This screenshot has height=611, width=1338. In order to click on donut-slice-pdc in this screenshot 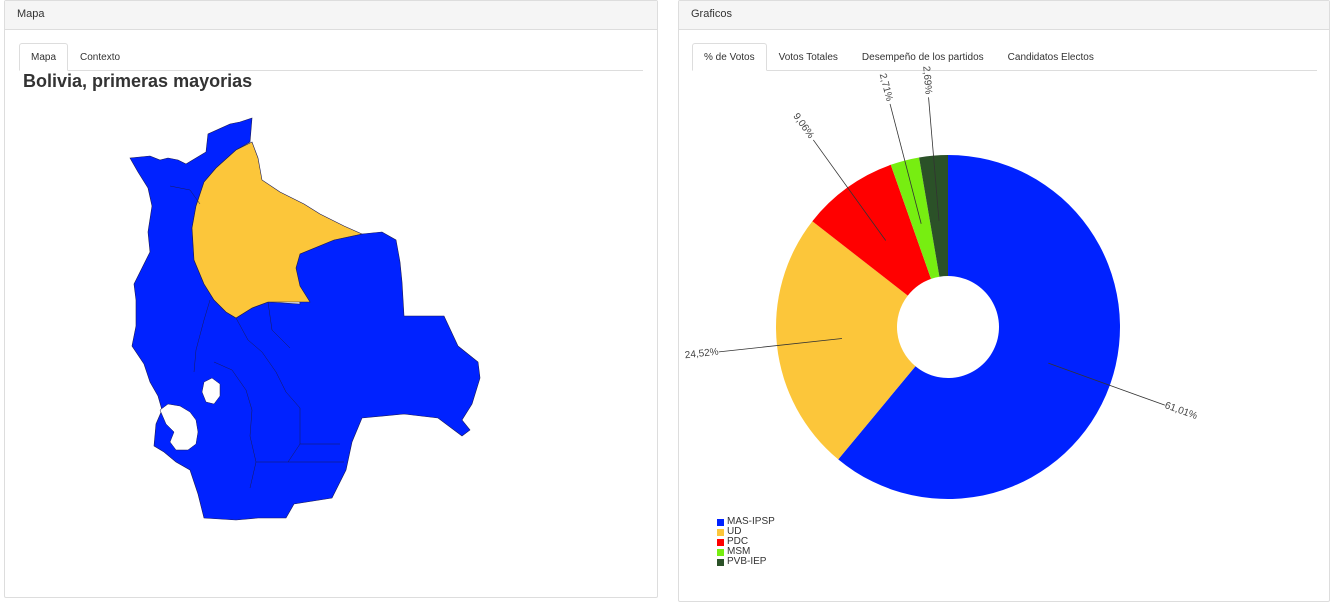, I will do `click(872, 230)`.